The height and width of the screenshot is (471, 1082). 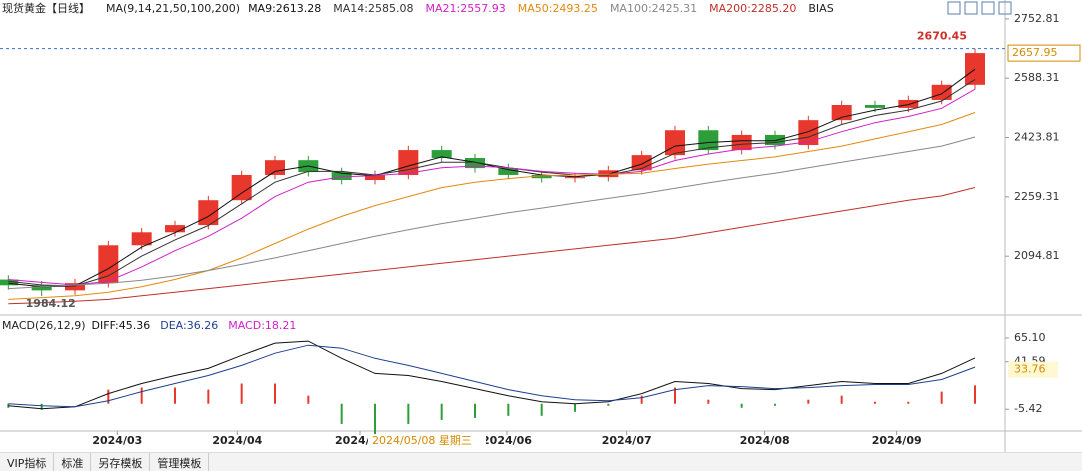 What do you see at coordinates (46, 8) in the screenshot?
I see `legend-text: 现货黄金【日线】` at bounding box center [46, 8].